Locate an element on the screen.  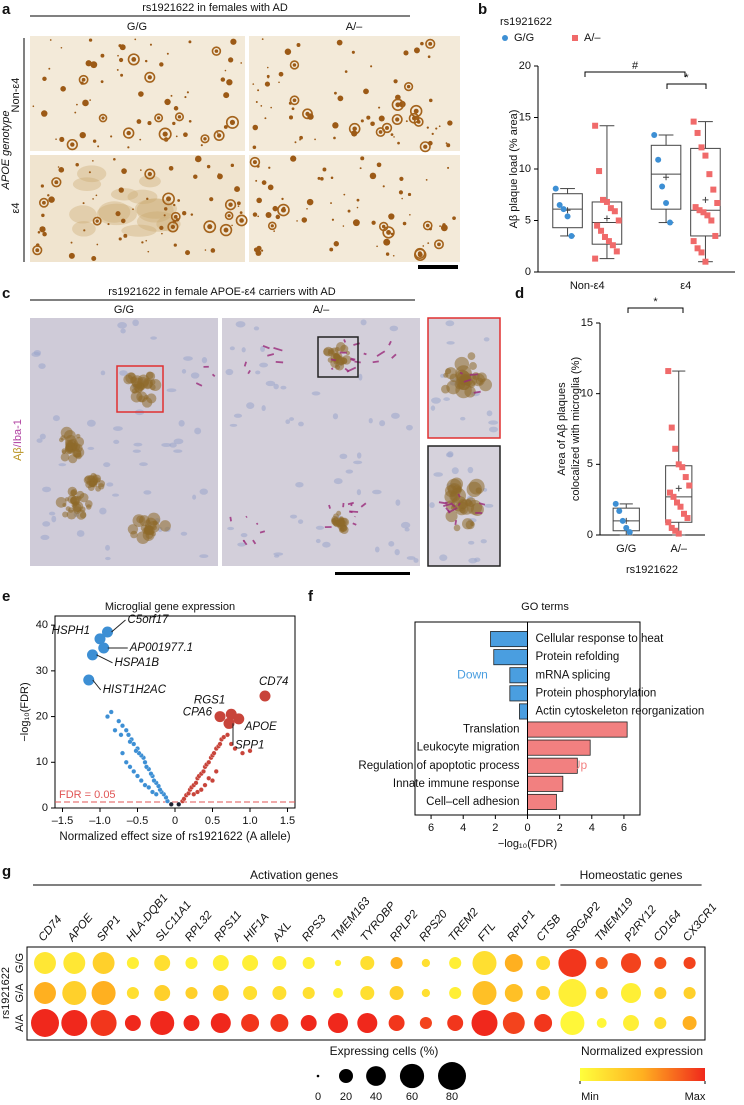
gene-label: APOE is located at coordinates (260, 727).